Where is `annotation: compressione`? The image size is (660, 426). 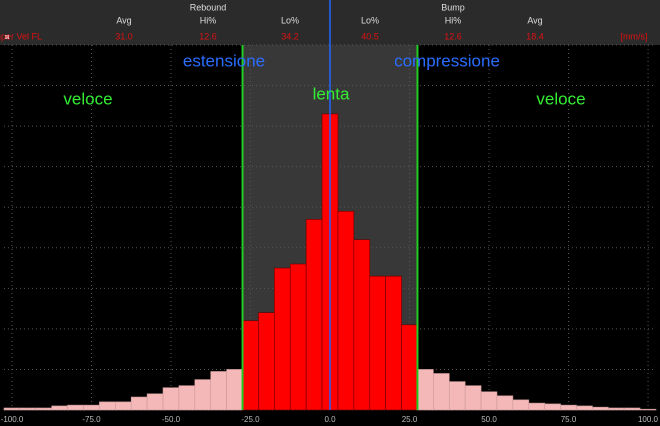 annotation: compressione is located at coordinates (447, 60).